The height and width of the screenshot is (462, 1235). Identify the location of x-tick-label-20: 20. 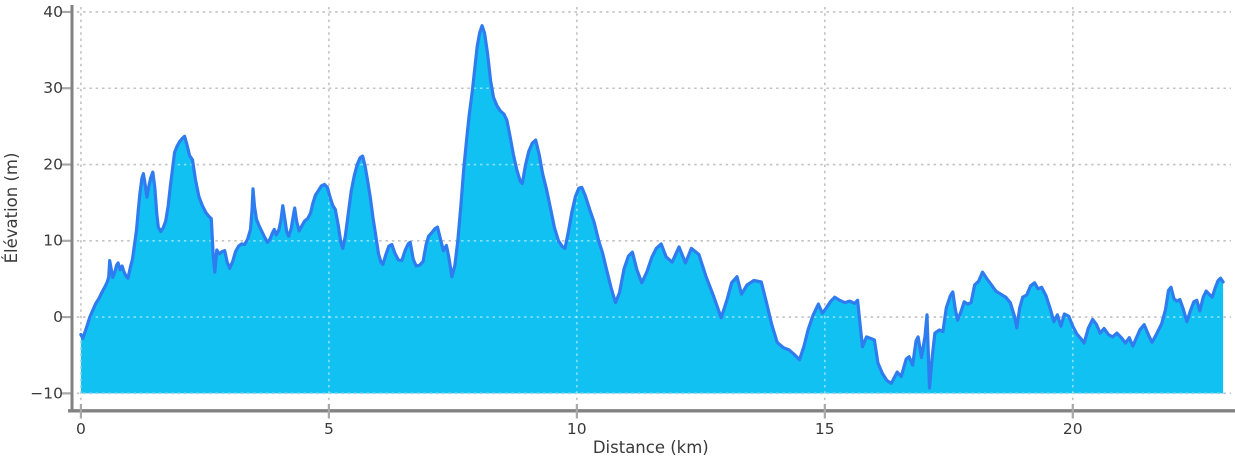
(1073, 429).